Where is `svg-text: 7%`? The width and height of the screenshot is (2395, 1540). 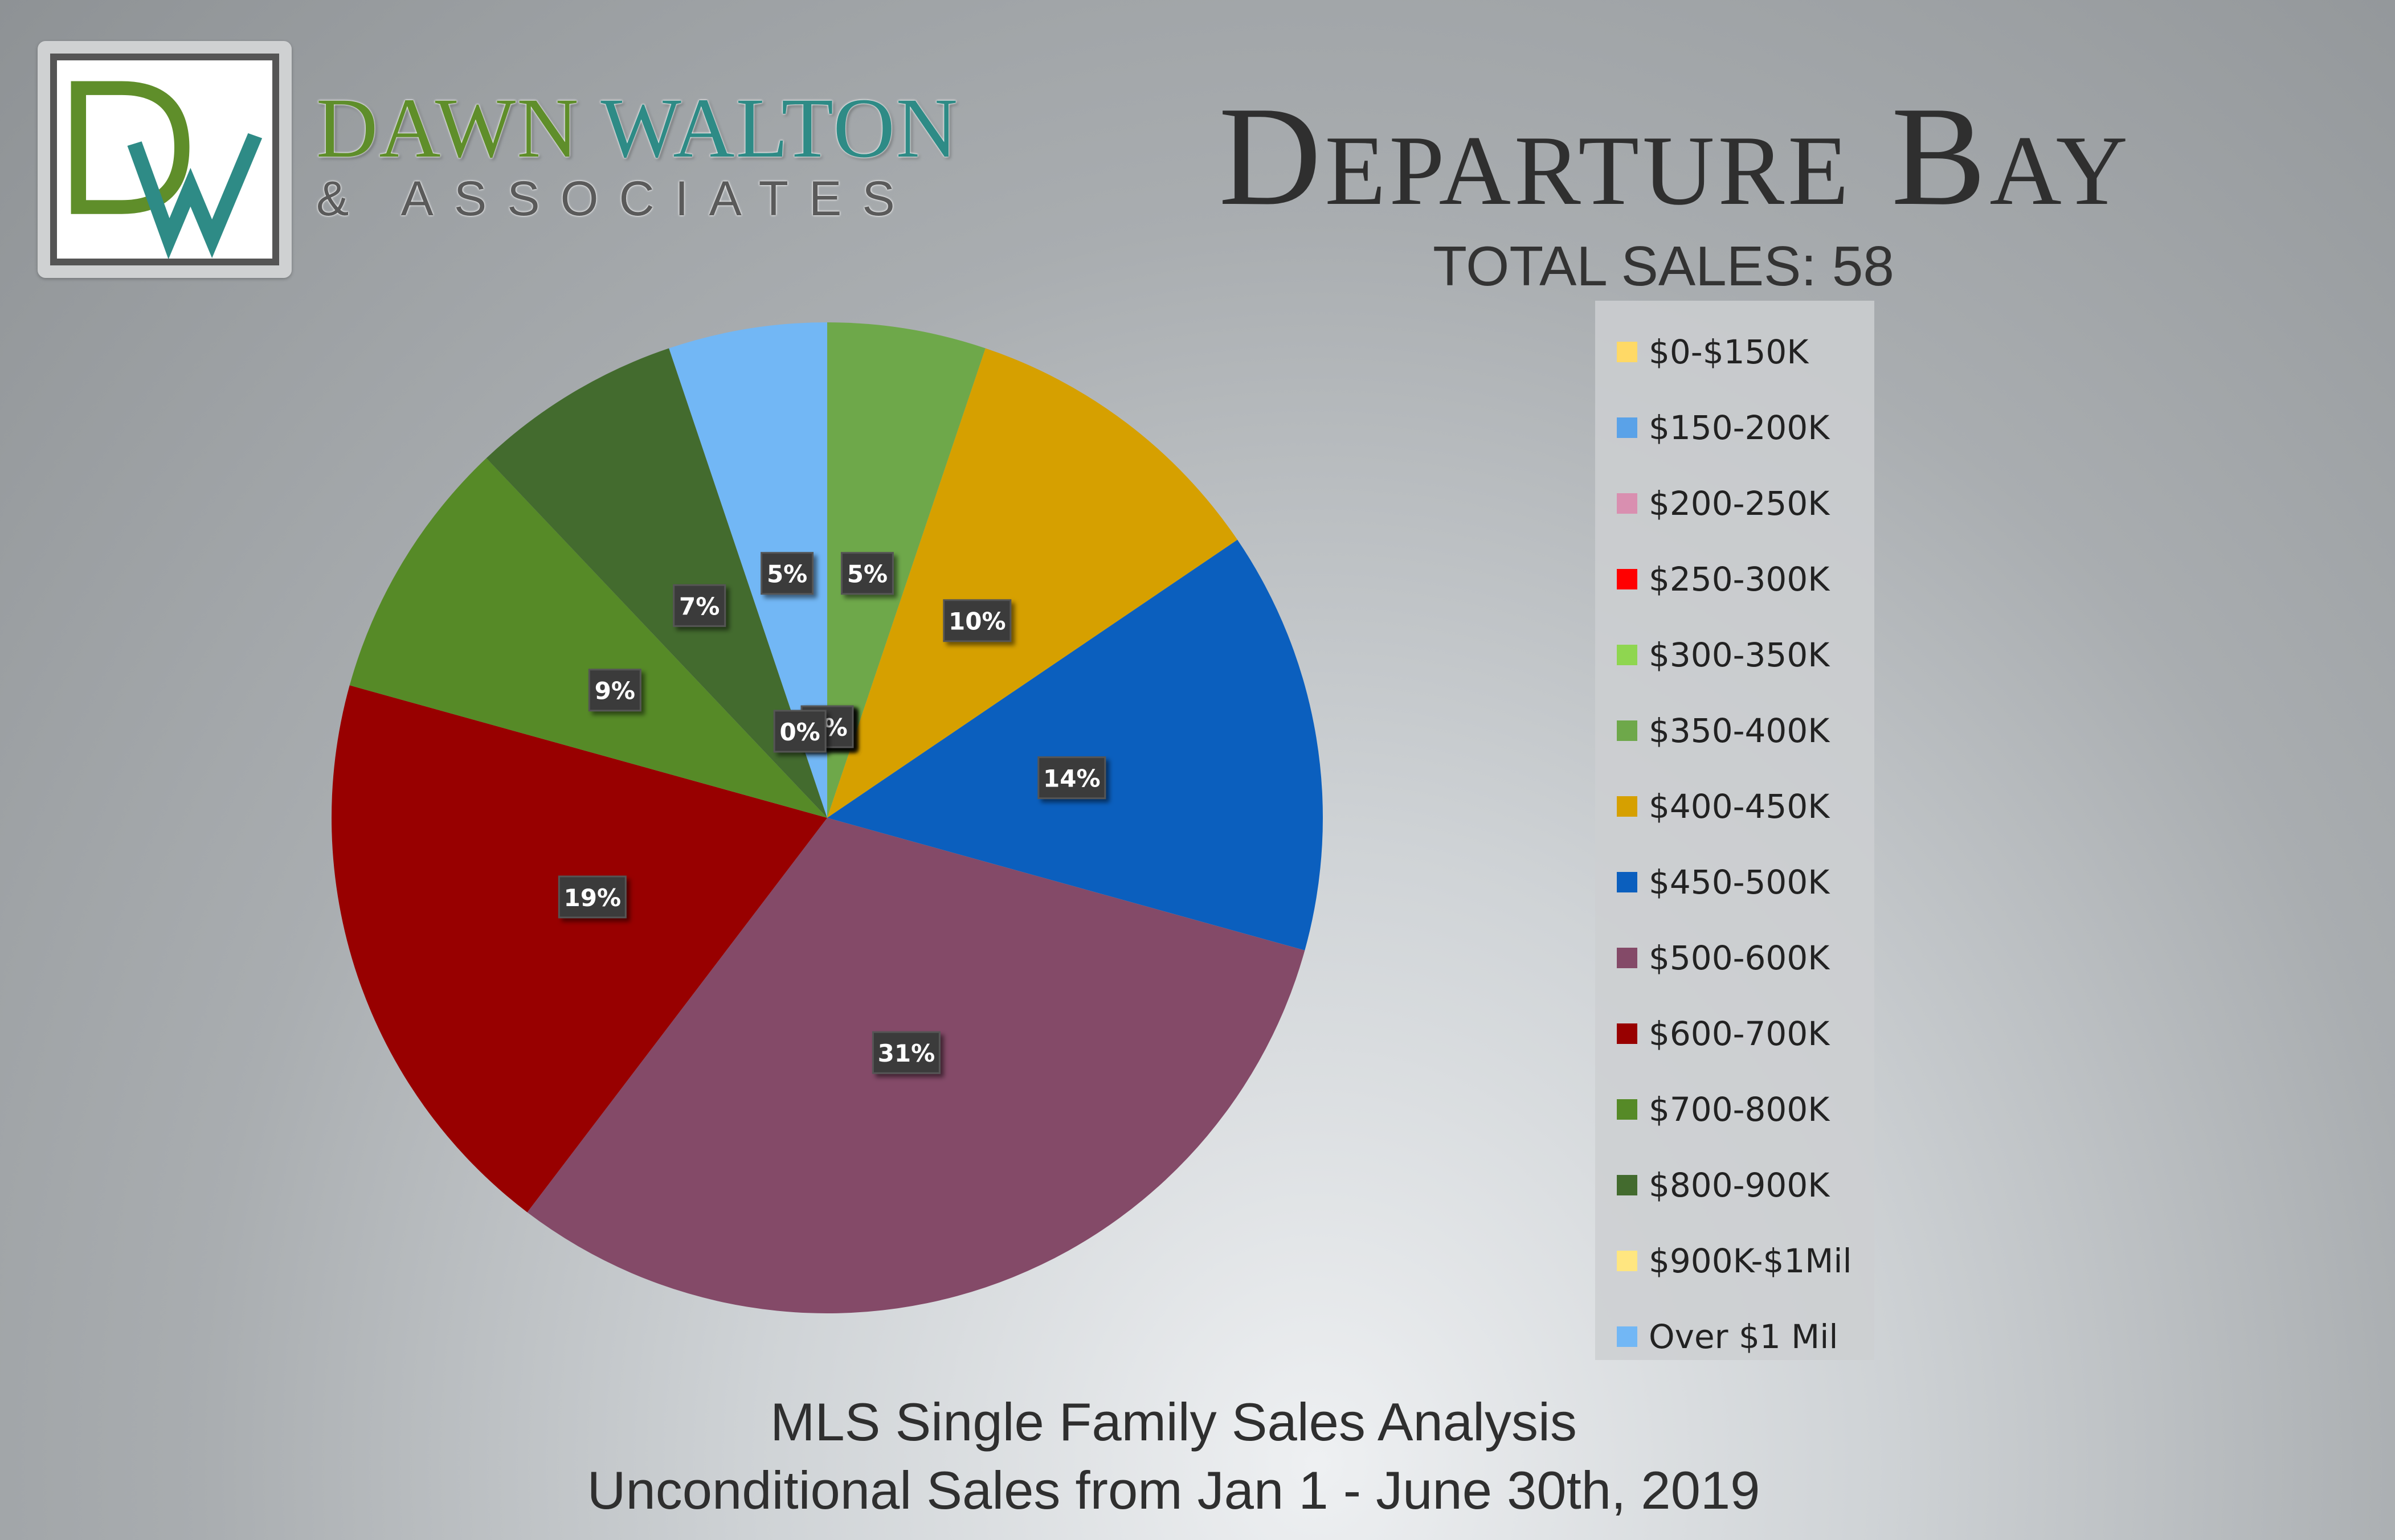
svg-text: 7% is located at coordinates (699, 606).